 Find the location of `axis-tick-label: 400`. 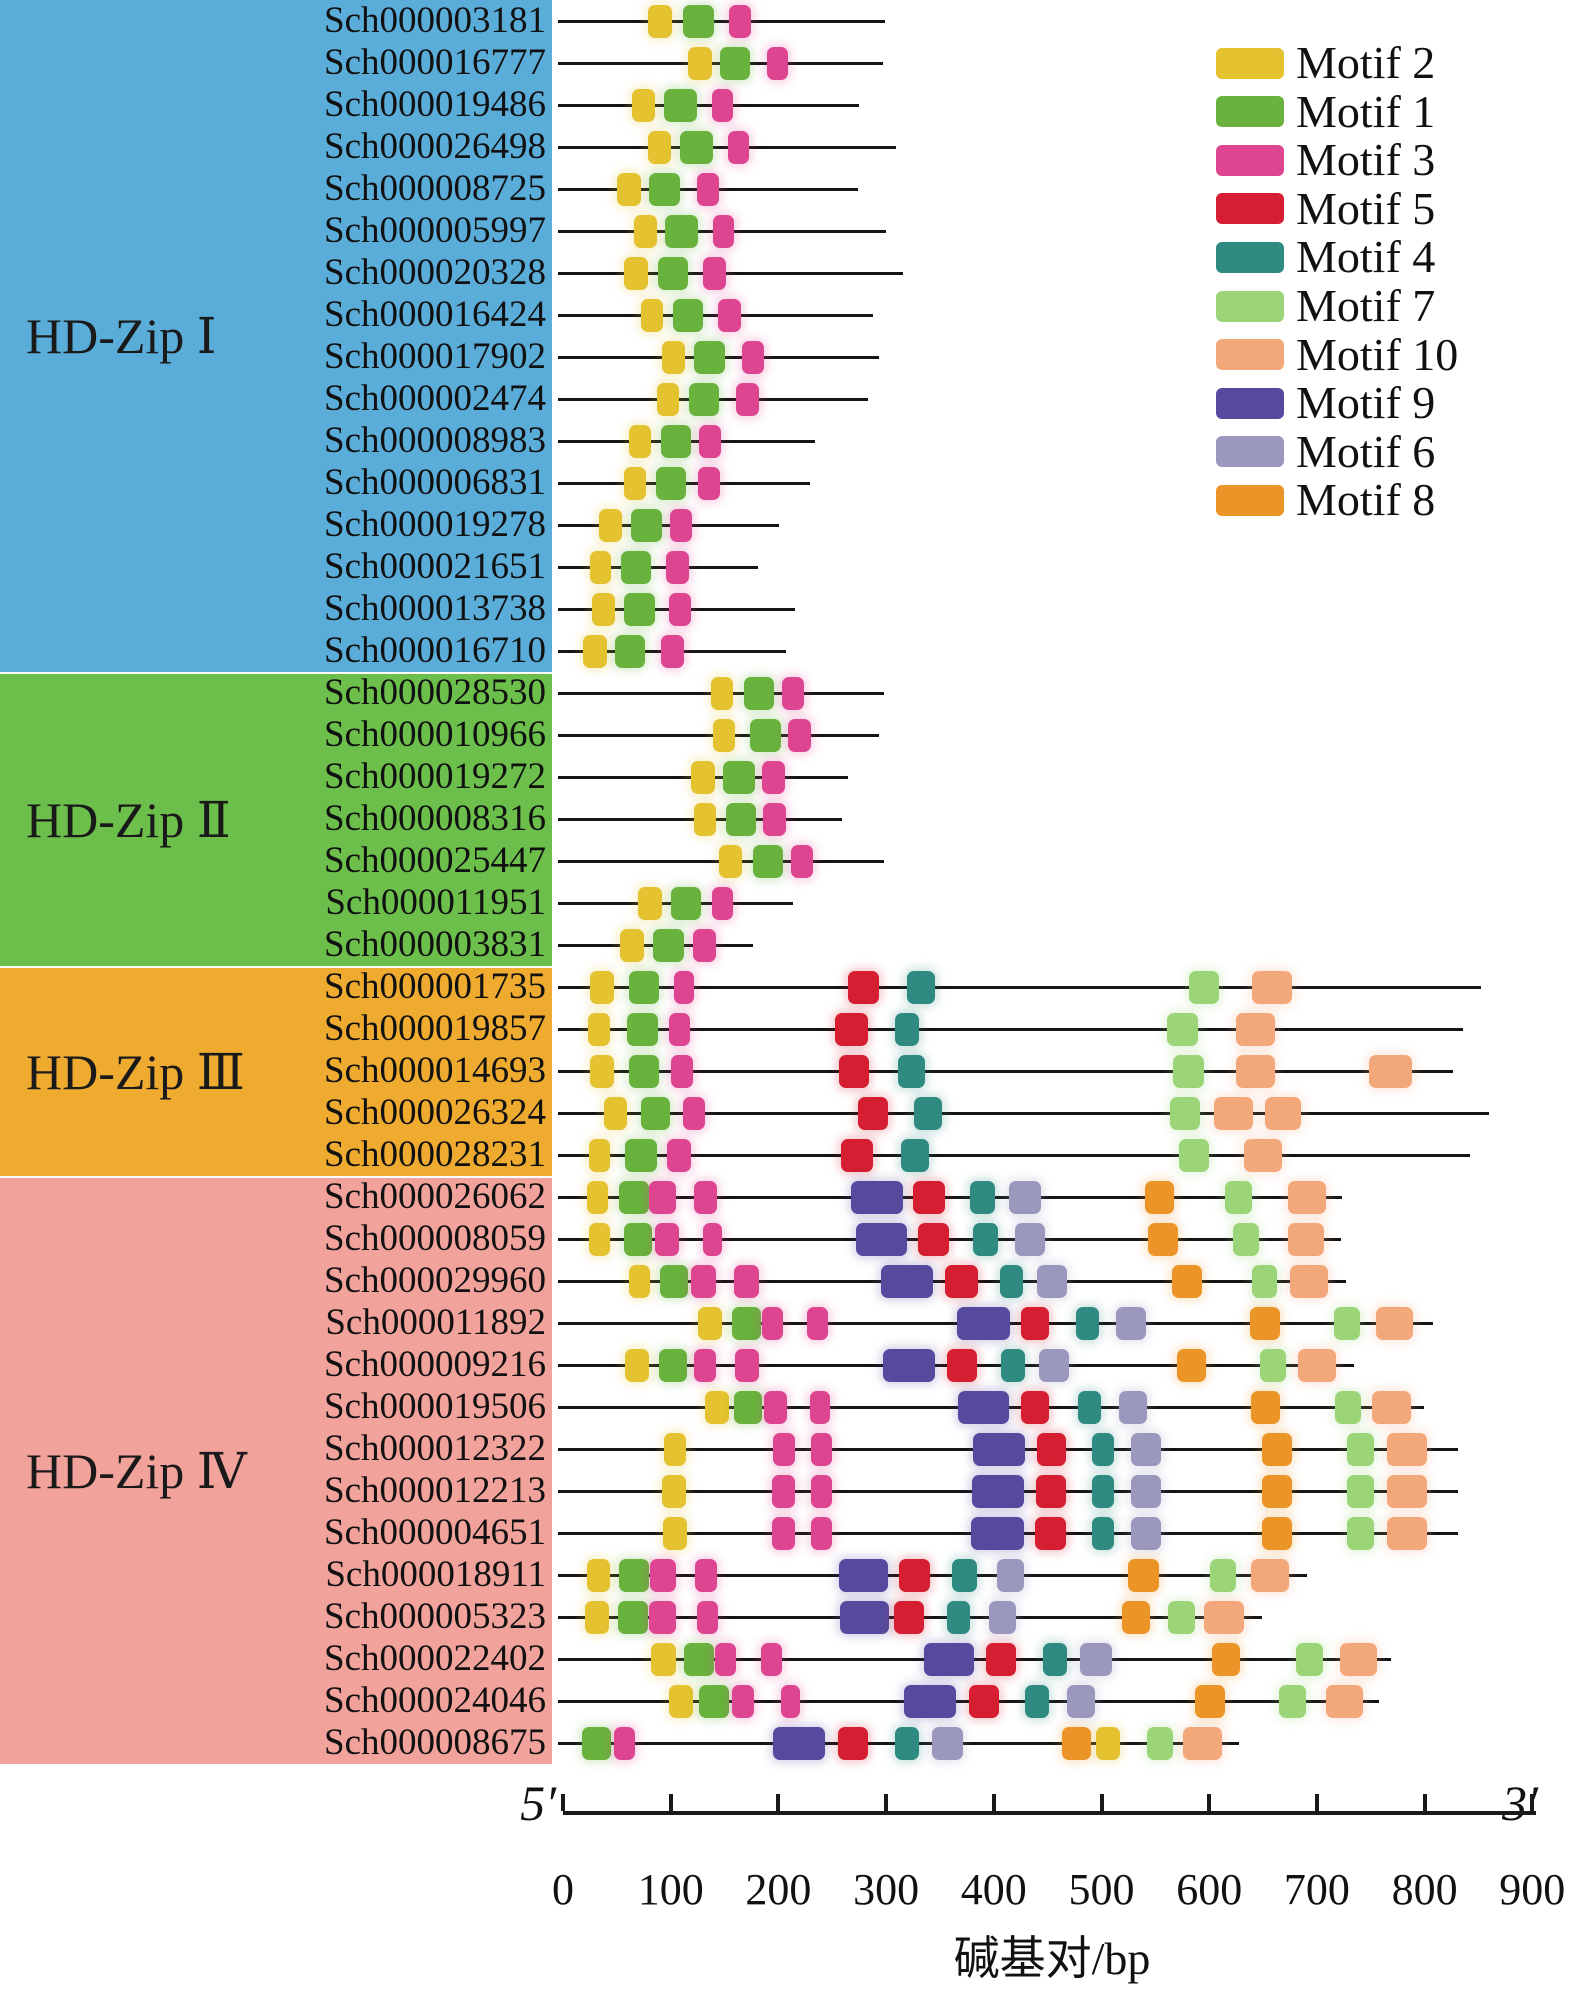

axis-tick-label: 400 is located at coordinates (993, 1889).